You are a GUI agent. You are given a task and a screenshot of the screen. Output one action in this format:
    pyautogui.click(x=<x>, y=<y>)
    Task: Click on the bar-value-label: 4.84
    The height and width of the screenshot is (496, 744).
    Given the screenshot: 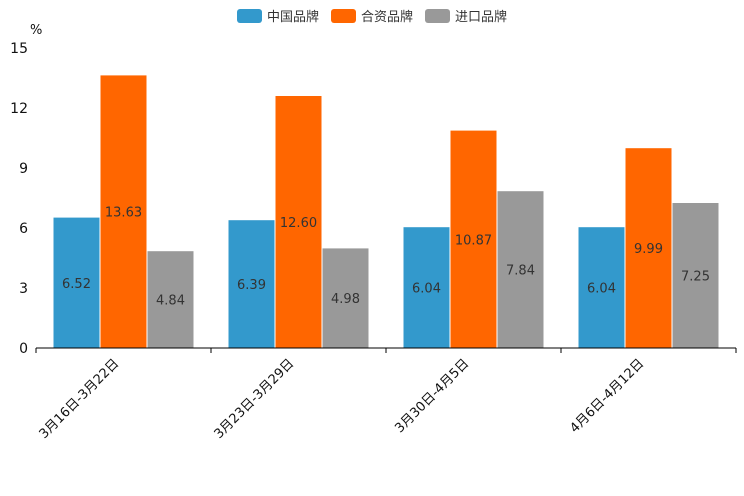 What is the action you would take?
    pyautogui.click(x=170, y=301)
    